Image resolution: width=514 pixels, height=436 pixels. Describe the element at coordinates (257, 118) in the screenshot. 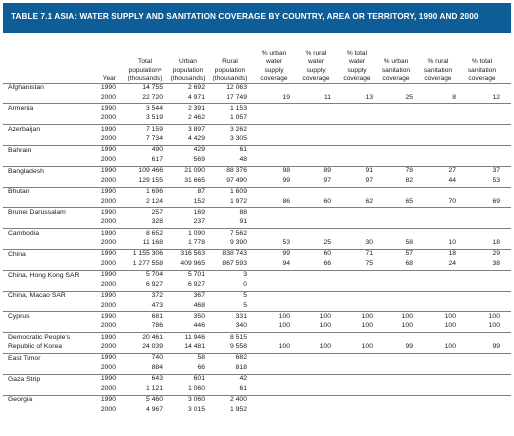

I see `table-row: 2000 3 519 2 462 1 057` at that location.